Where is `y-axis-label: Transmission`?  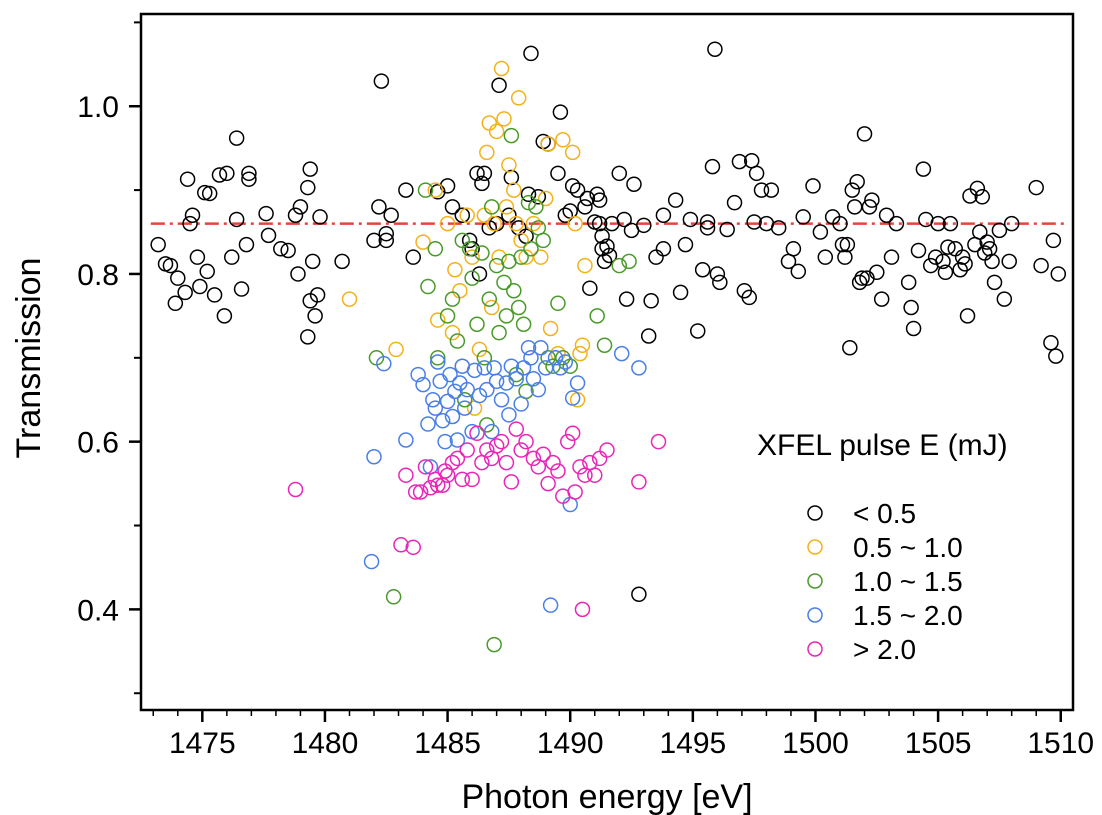 y-axis-label: Transmission is located at coordinates (29, 358).